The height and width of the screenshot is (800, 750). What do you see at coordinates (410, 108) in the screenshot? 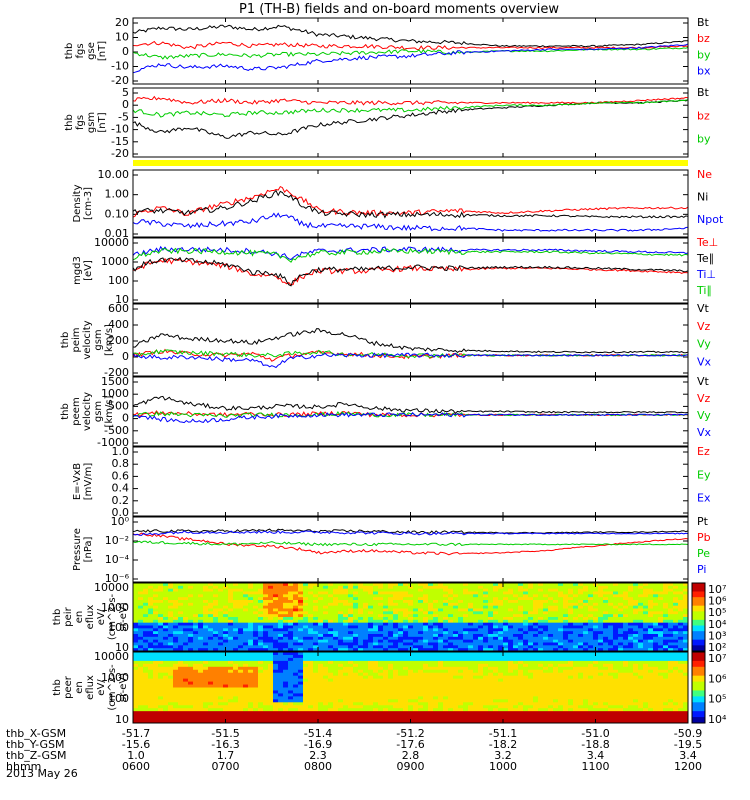
I see `series-by-line` at bounding box center [410, 108].